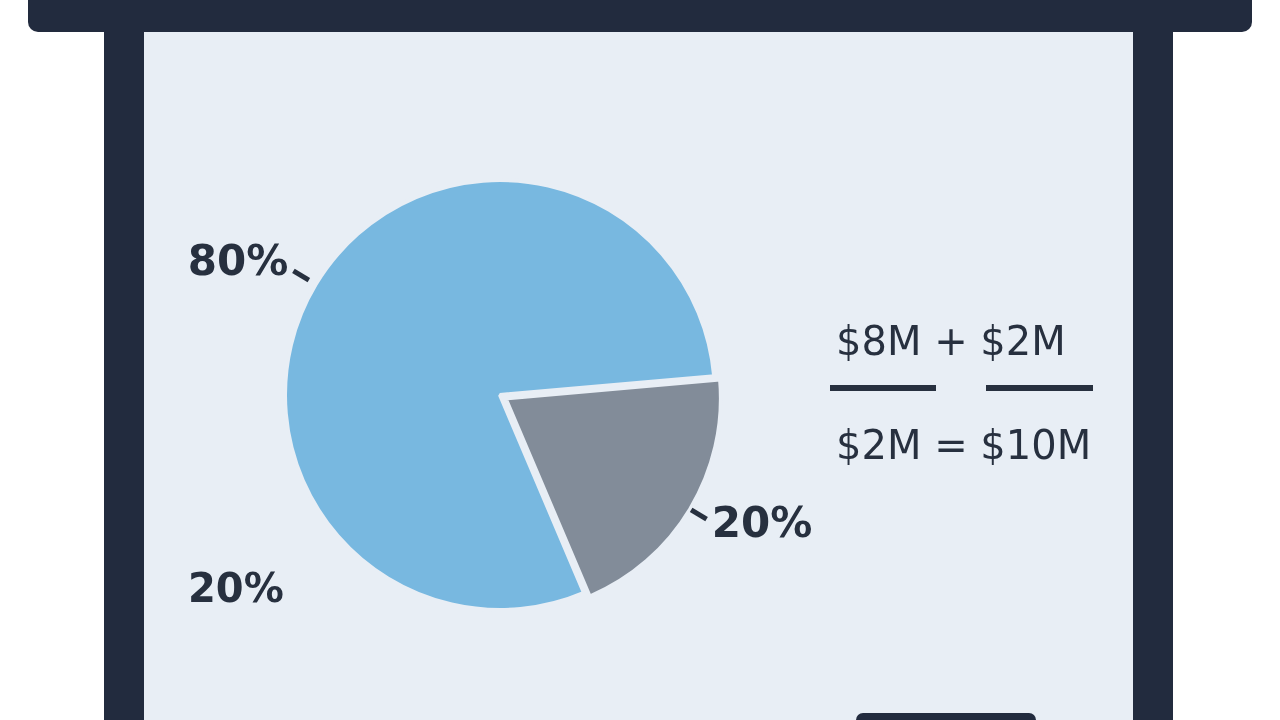 The width and height of the screenshot is (1280, 720). Describe the element at coordinates (951, 341) in the screenshot. I see `text: $8M + $2M` at that location.